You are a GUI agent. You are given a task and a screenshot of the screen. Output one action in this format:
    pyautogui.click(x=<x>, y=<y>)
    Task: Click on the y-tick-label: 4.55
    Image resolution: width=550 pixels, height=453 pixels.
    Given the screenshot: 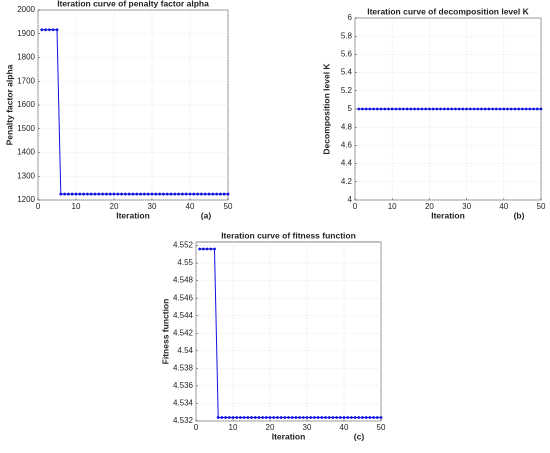 What is the action you would take?
    pyautogui.click(x=185, y=262)
    